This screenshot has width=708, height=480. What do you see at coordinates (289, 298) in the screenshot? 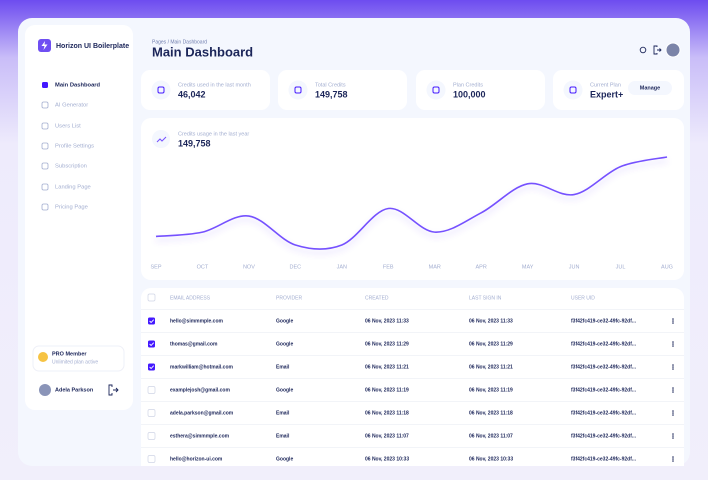
I see `column-header: PROVIDER` at bounding box center [289, 298].